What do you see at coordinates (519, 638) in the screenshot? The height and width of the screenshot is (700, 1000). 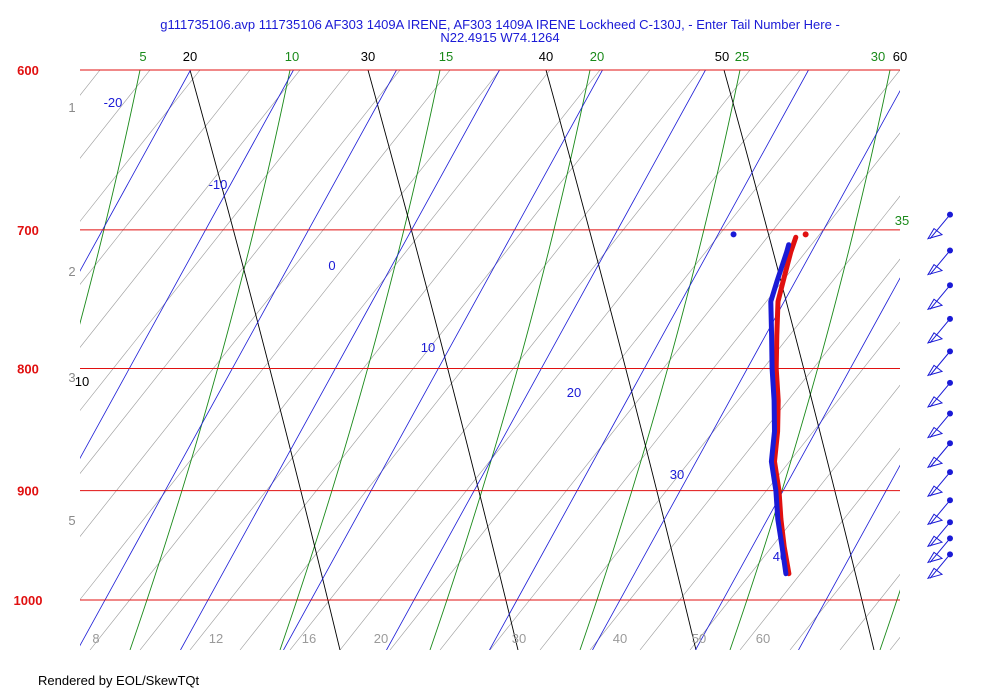 I see `mixing-ratio-label: 30` at bounding box center [519, 638].